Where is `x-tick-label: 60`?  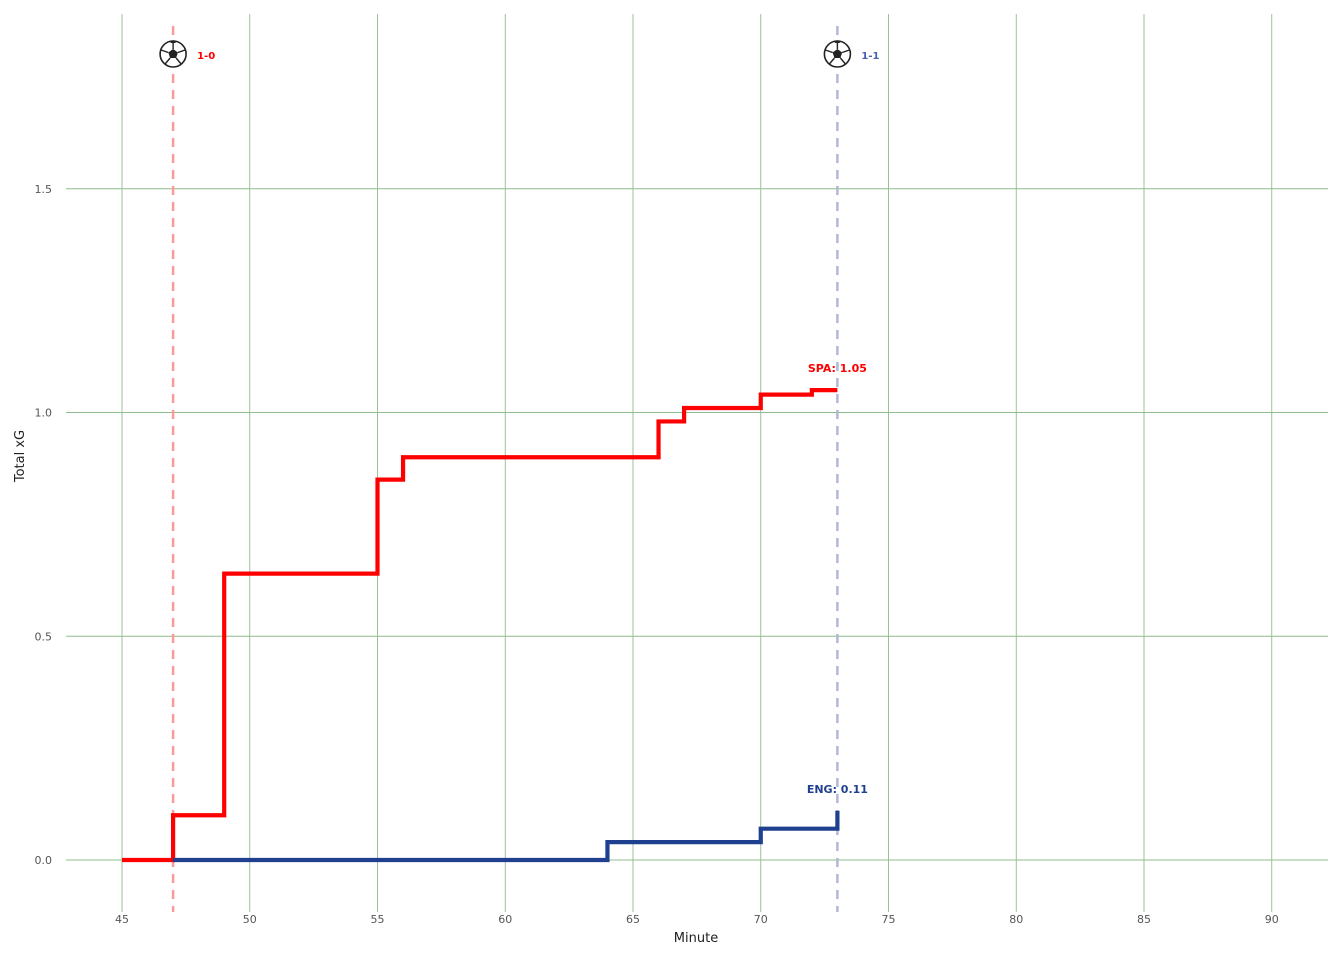 x-tick-label: 60 is located at coordinates (505, 919).